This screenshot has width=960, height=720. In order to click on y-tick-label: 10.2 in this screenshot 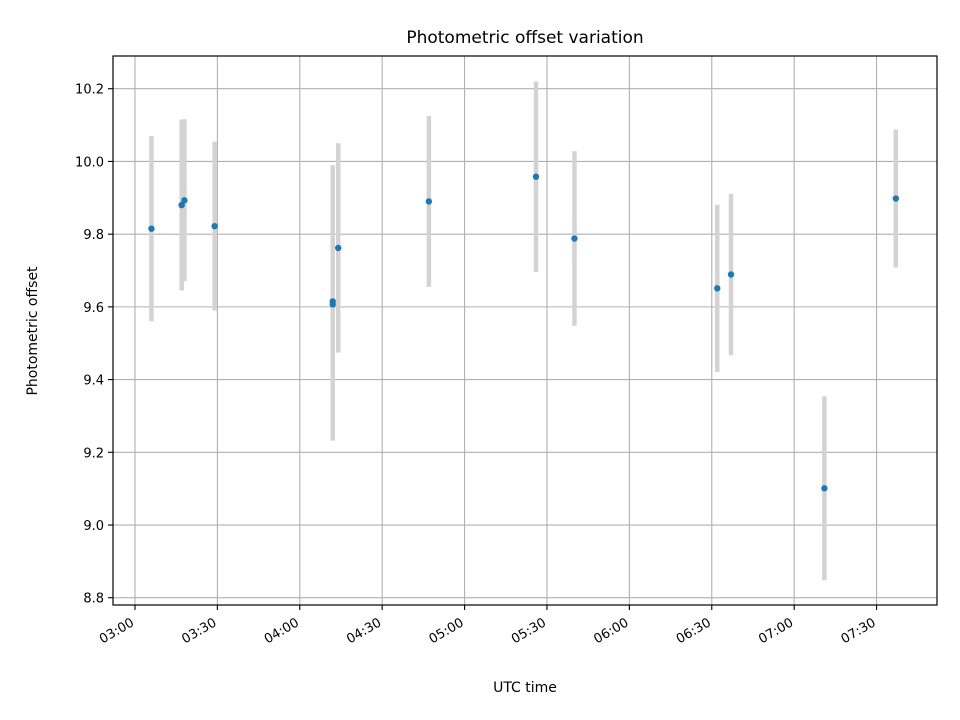, I will do `click(89, 90)`.